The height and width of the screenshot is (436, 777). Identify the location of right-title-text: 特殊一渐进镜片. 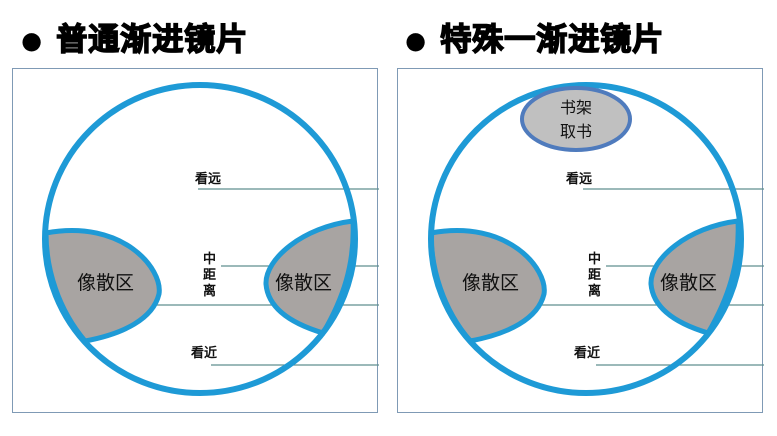
(552, 40).